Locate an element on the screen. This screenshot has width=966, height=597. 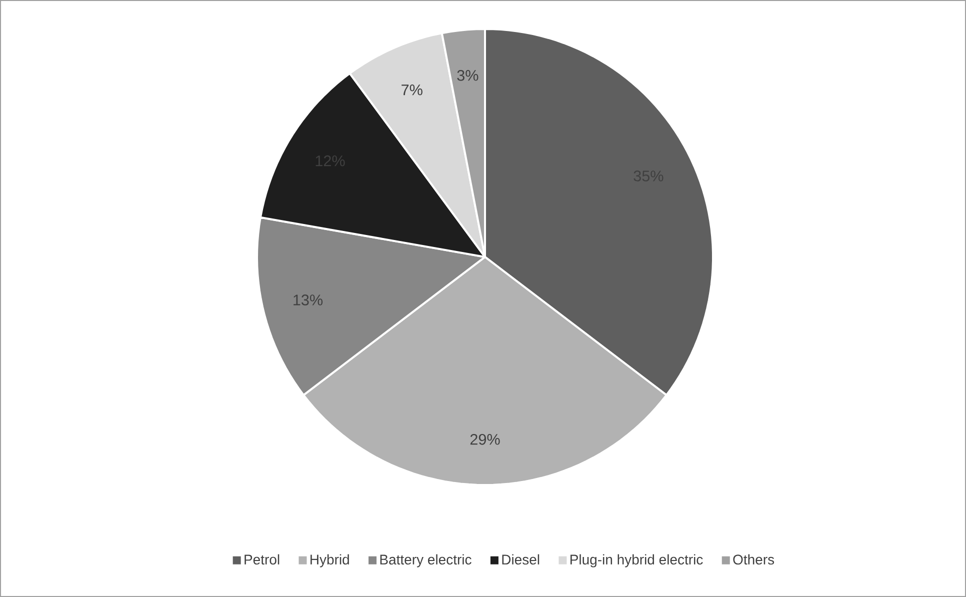
legend-label: Others is located at coordinates (753, 559).